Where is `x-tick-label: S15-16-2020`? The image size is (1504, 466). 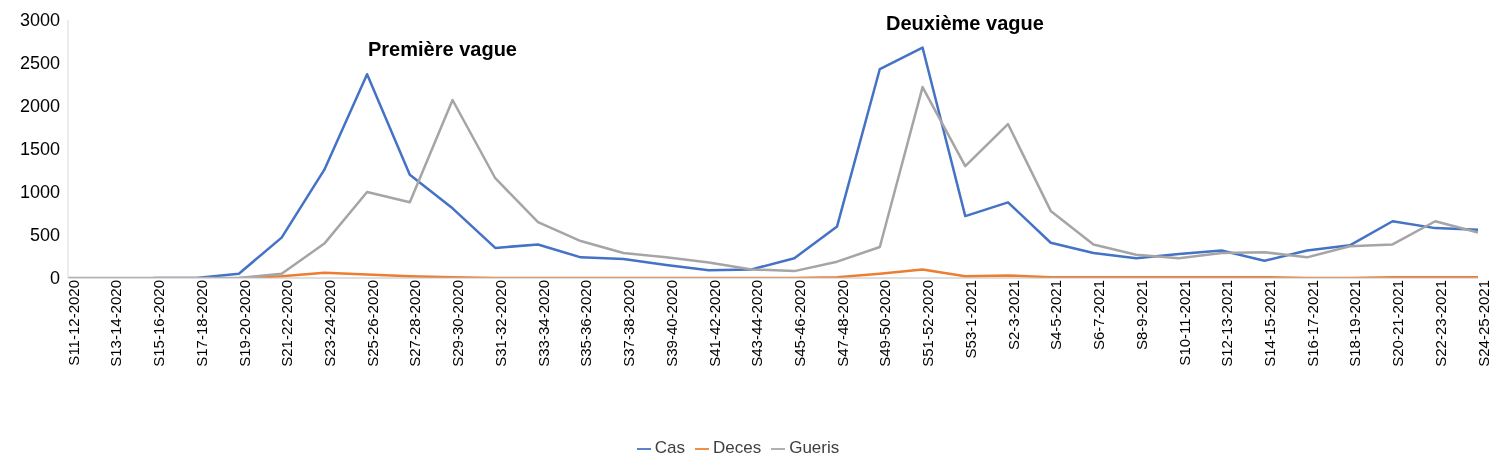 x-tick-label: S15-16-2020 is located at coordinates (159, 323).